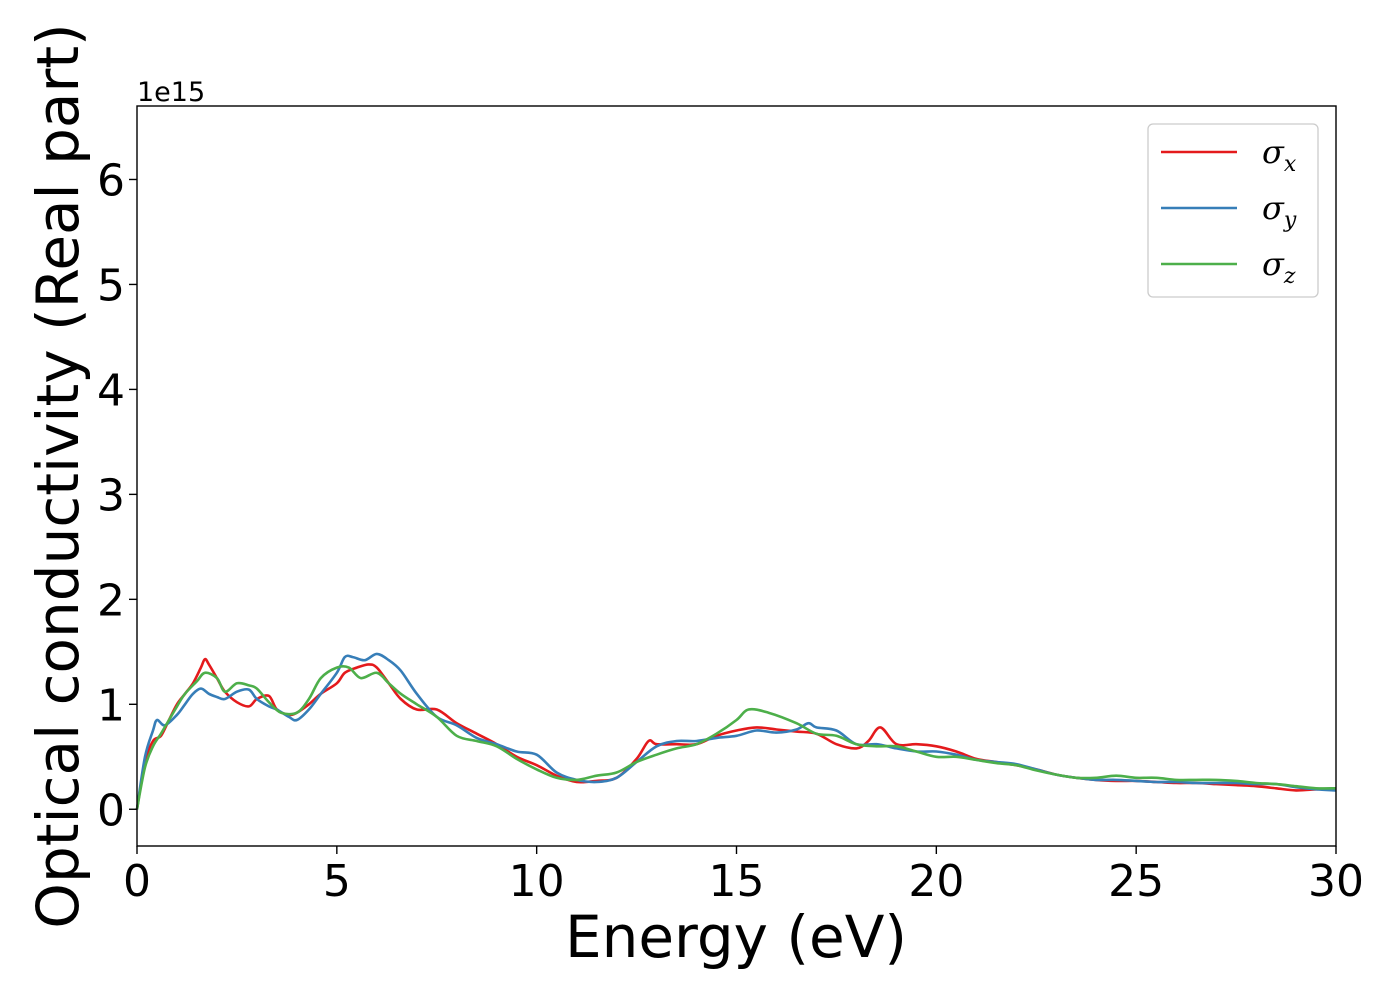 This screenshot has height=1000, width=1400. I want to click on y-tick-label: 5, so click(111, 285).